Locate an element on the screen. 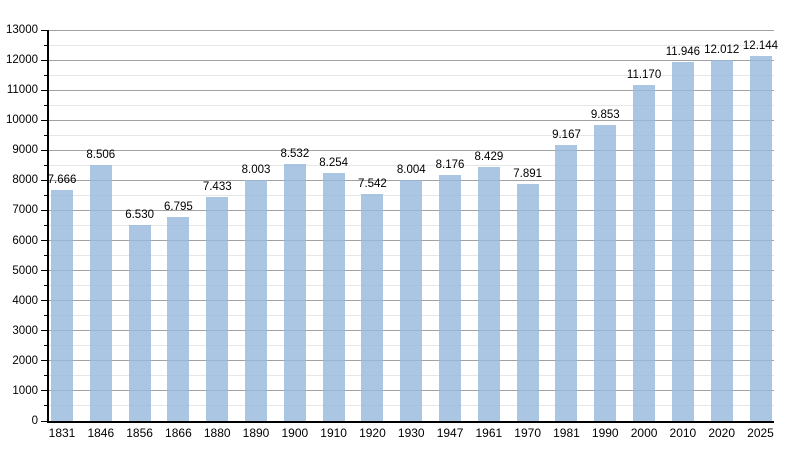 This screenshot has height=450, width=800. bar-value-label: 8.176 is located at coordinates (450, 165).